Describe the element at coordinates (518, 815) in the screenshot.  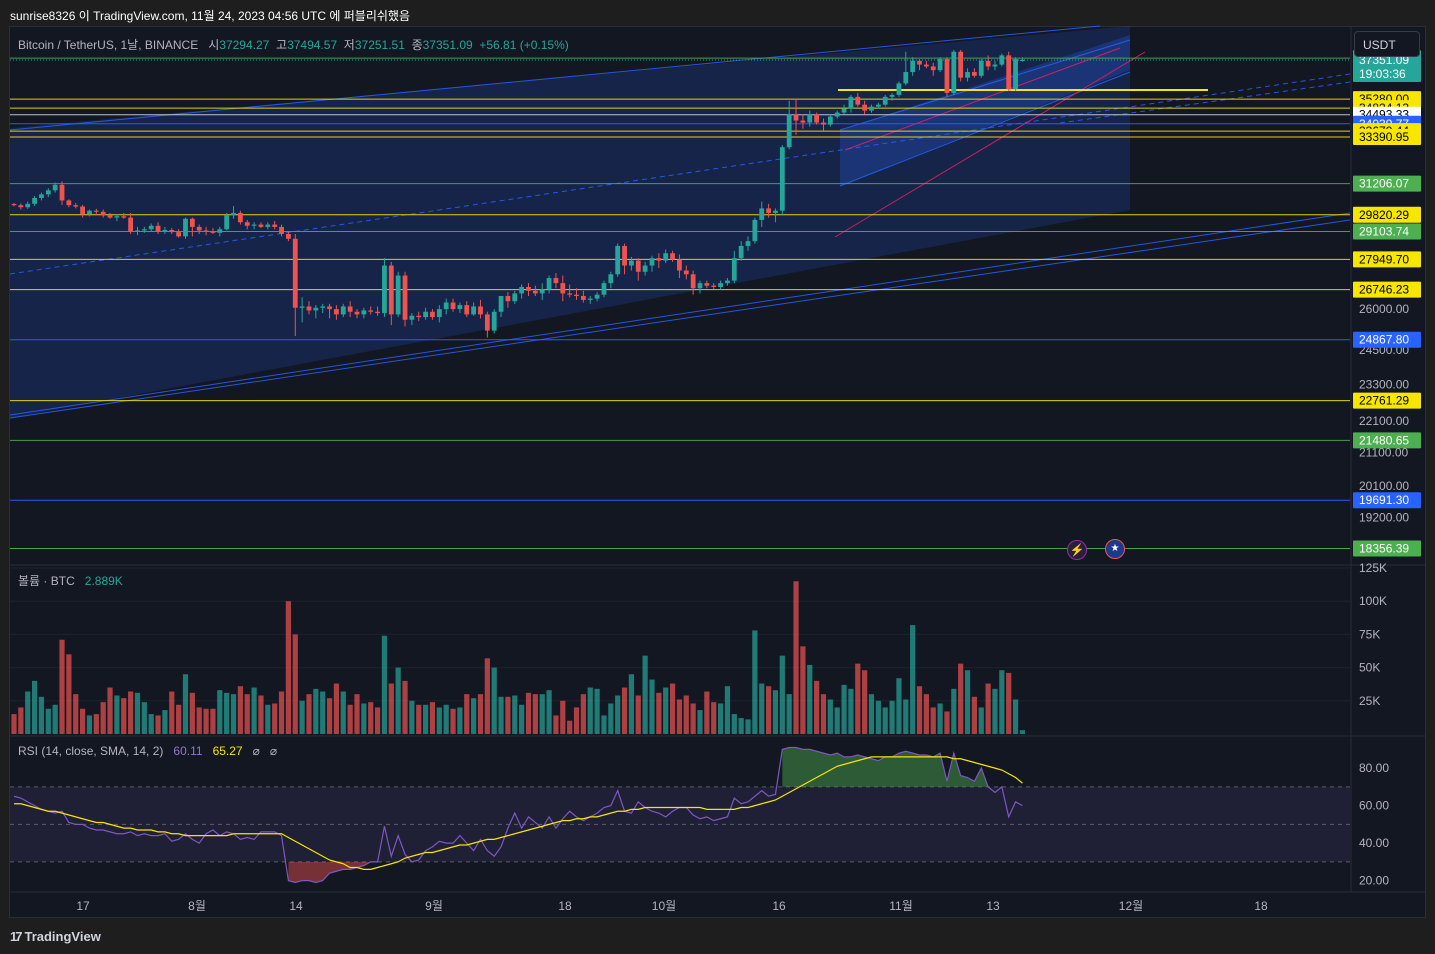
I see `rsi-line` at that location.